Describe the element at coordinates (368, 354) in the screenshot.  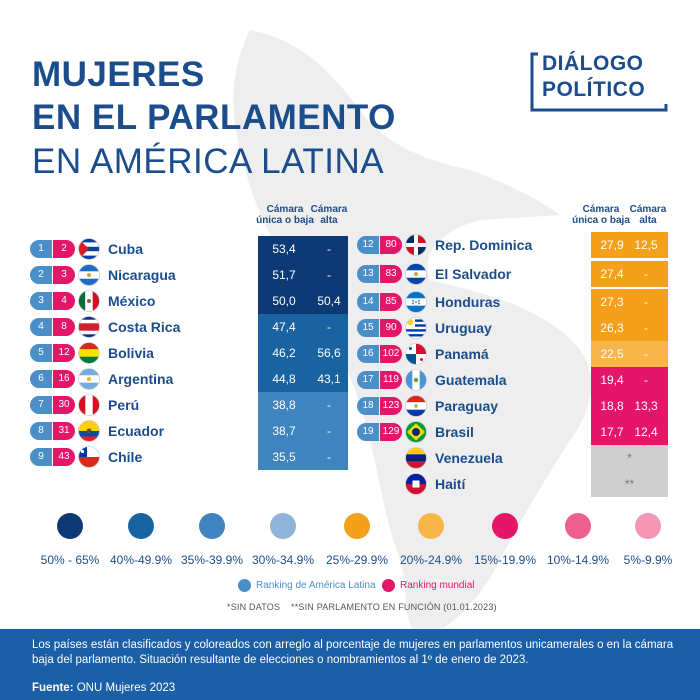
I see `latam-rank-badge: 16` at that location.